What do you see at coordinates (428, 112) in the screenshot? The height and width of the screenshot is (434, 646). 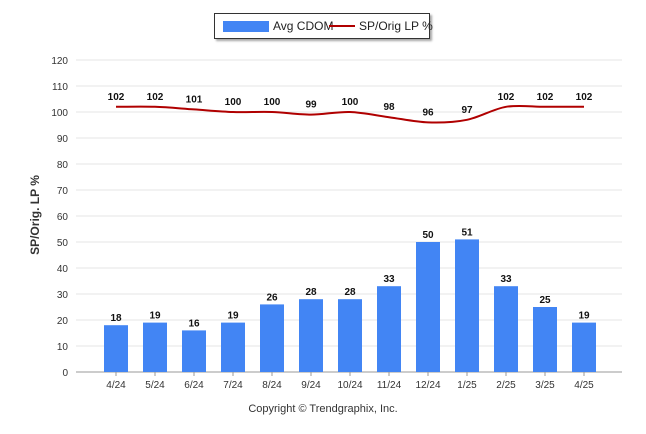 I see `line-data-label: 96` at bounding box center [428, 112].